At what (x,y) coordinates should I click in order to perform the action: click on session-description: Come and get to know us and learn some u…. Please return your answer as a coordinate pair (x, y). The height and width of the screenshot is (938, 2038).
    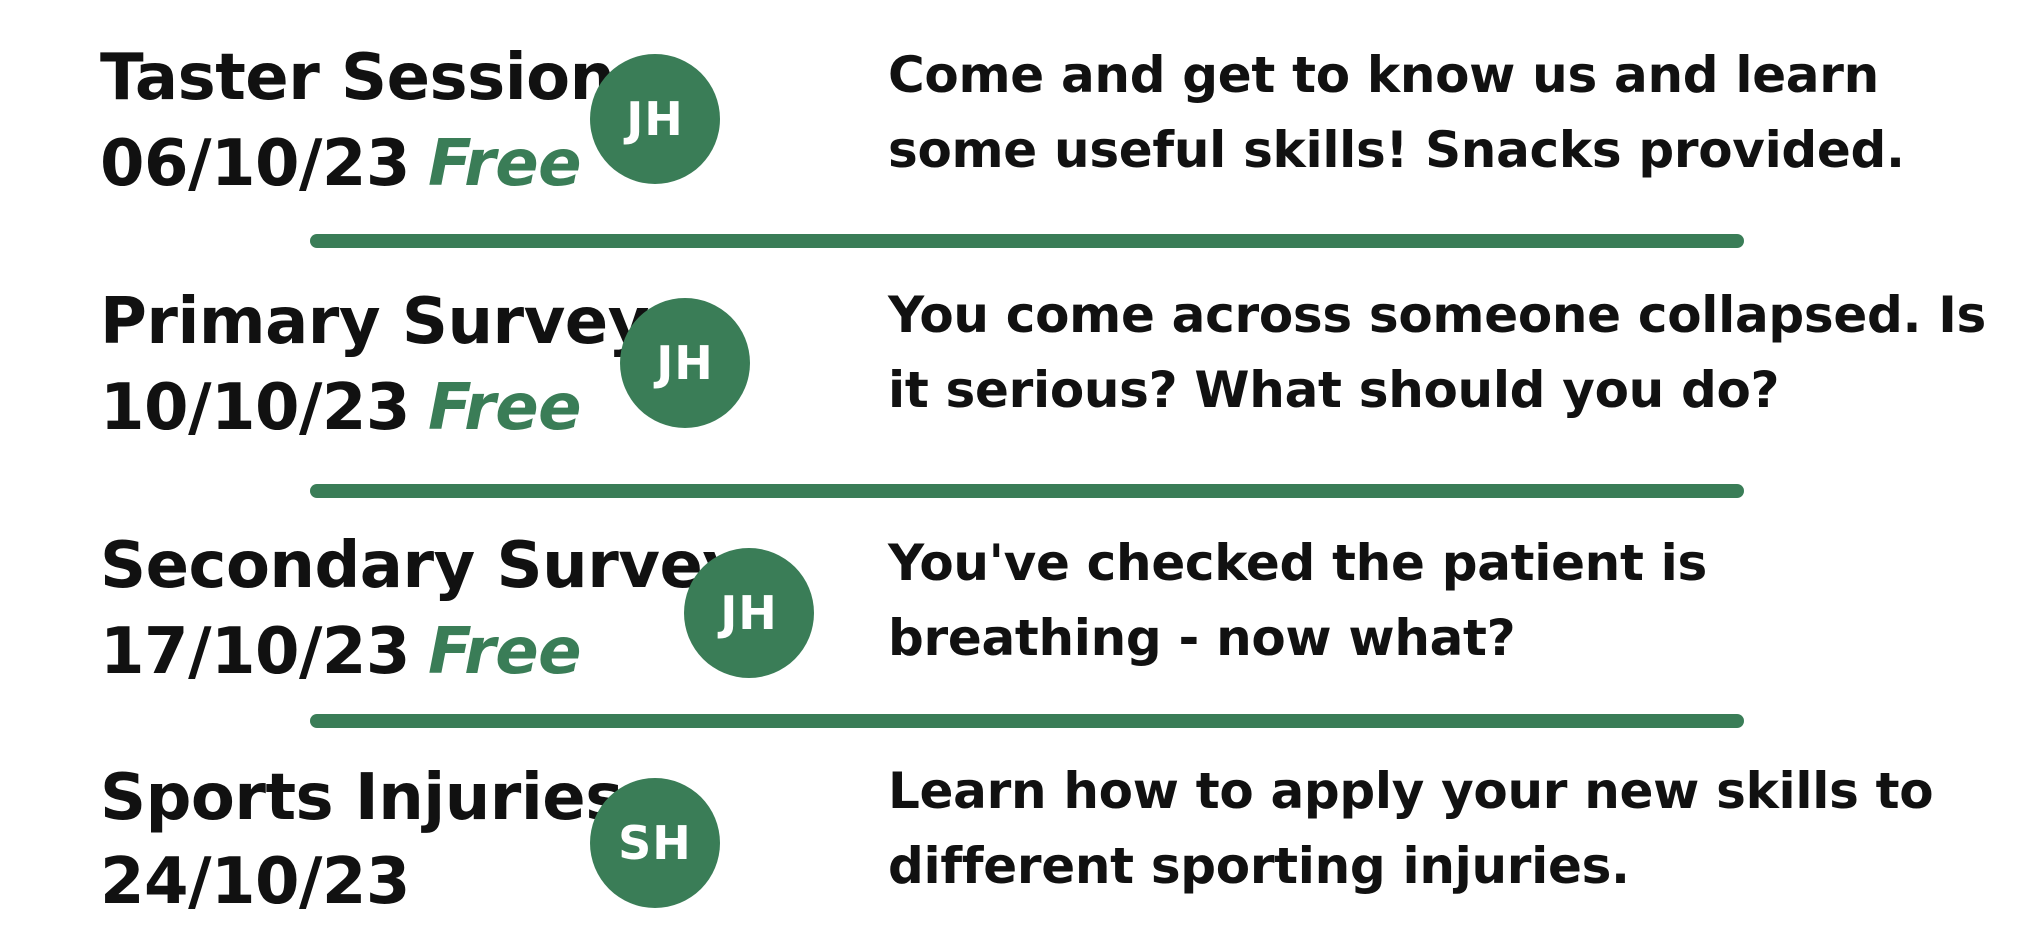
    Looking at the image, I should click on (1396, 112).